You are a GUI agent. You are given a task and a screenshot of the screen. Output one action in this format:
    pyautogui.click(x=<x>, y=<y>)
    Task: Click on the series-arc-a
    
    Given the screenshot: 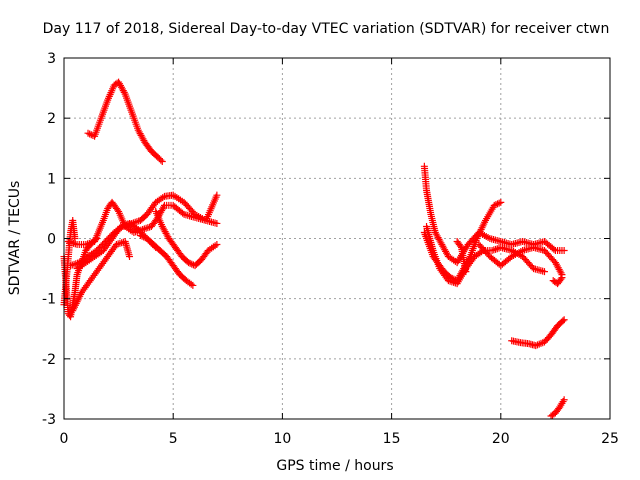 What is the action you would take?
    pyautogui.click(x=125, y=121)
    